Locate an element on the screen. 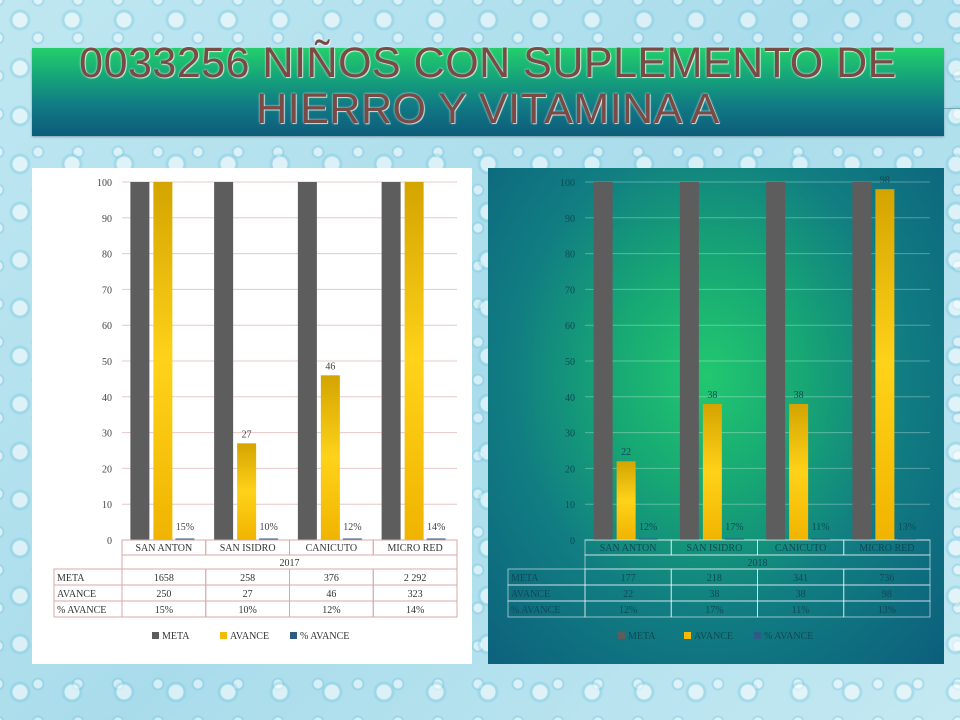  title-banner is located at coordinates (488, 92).